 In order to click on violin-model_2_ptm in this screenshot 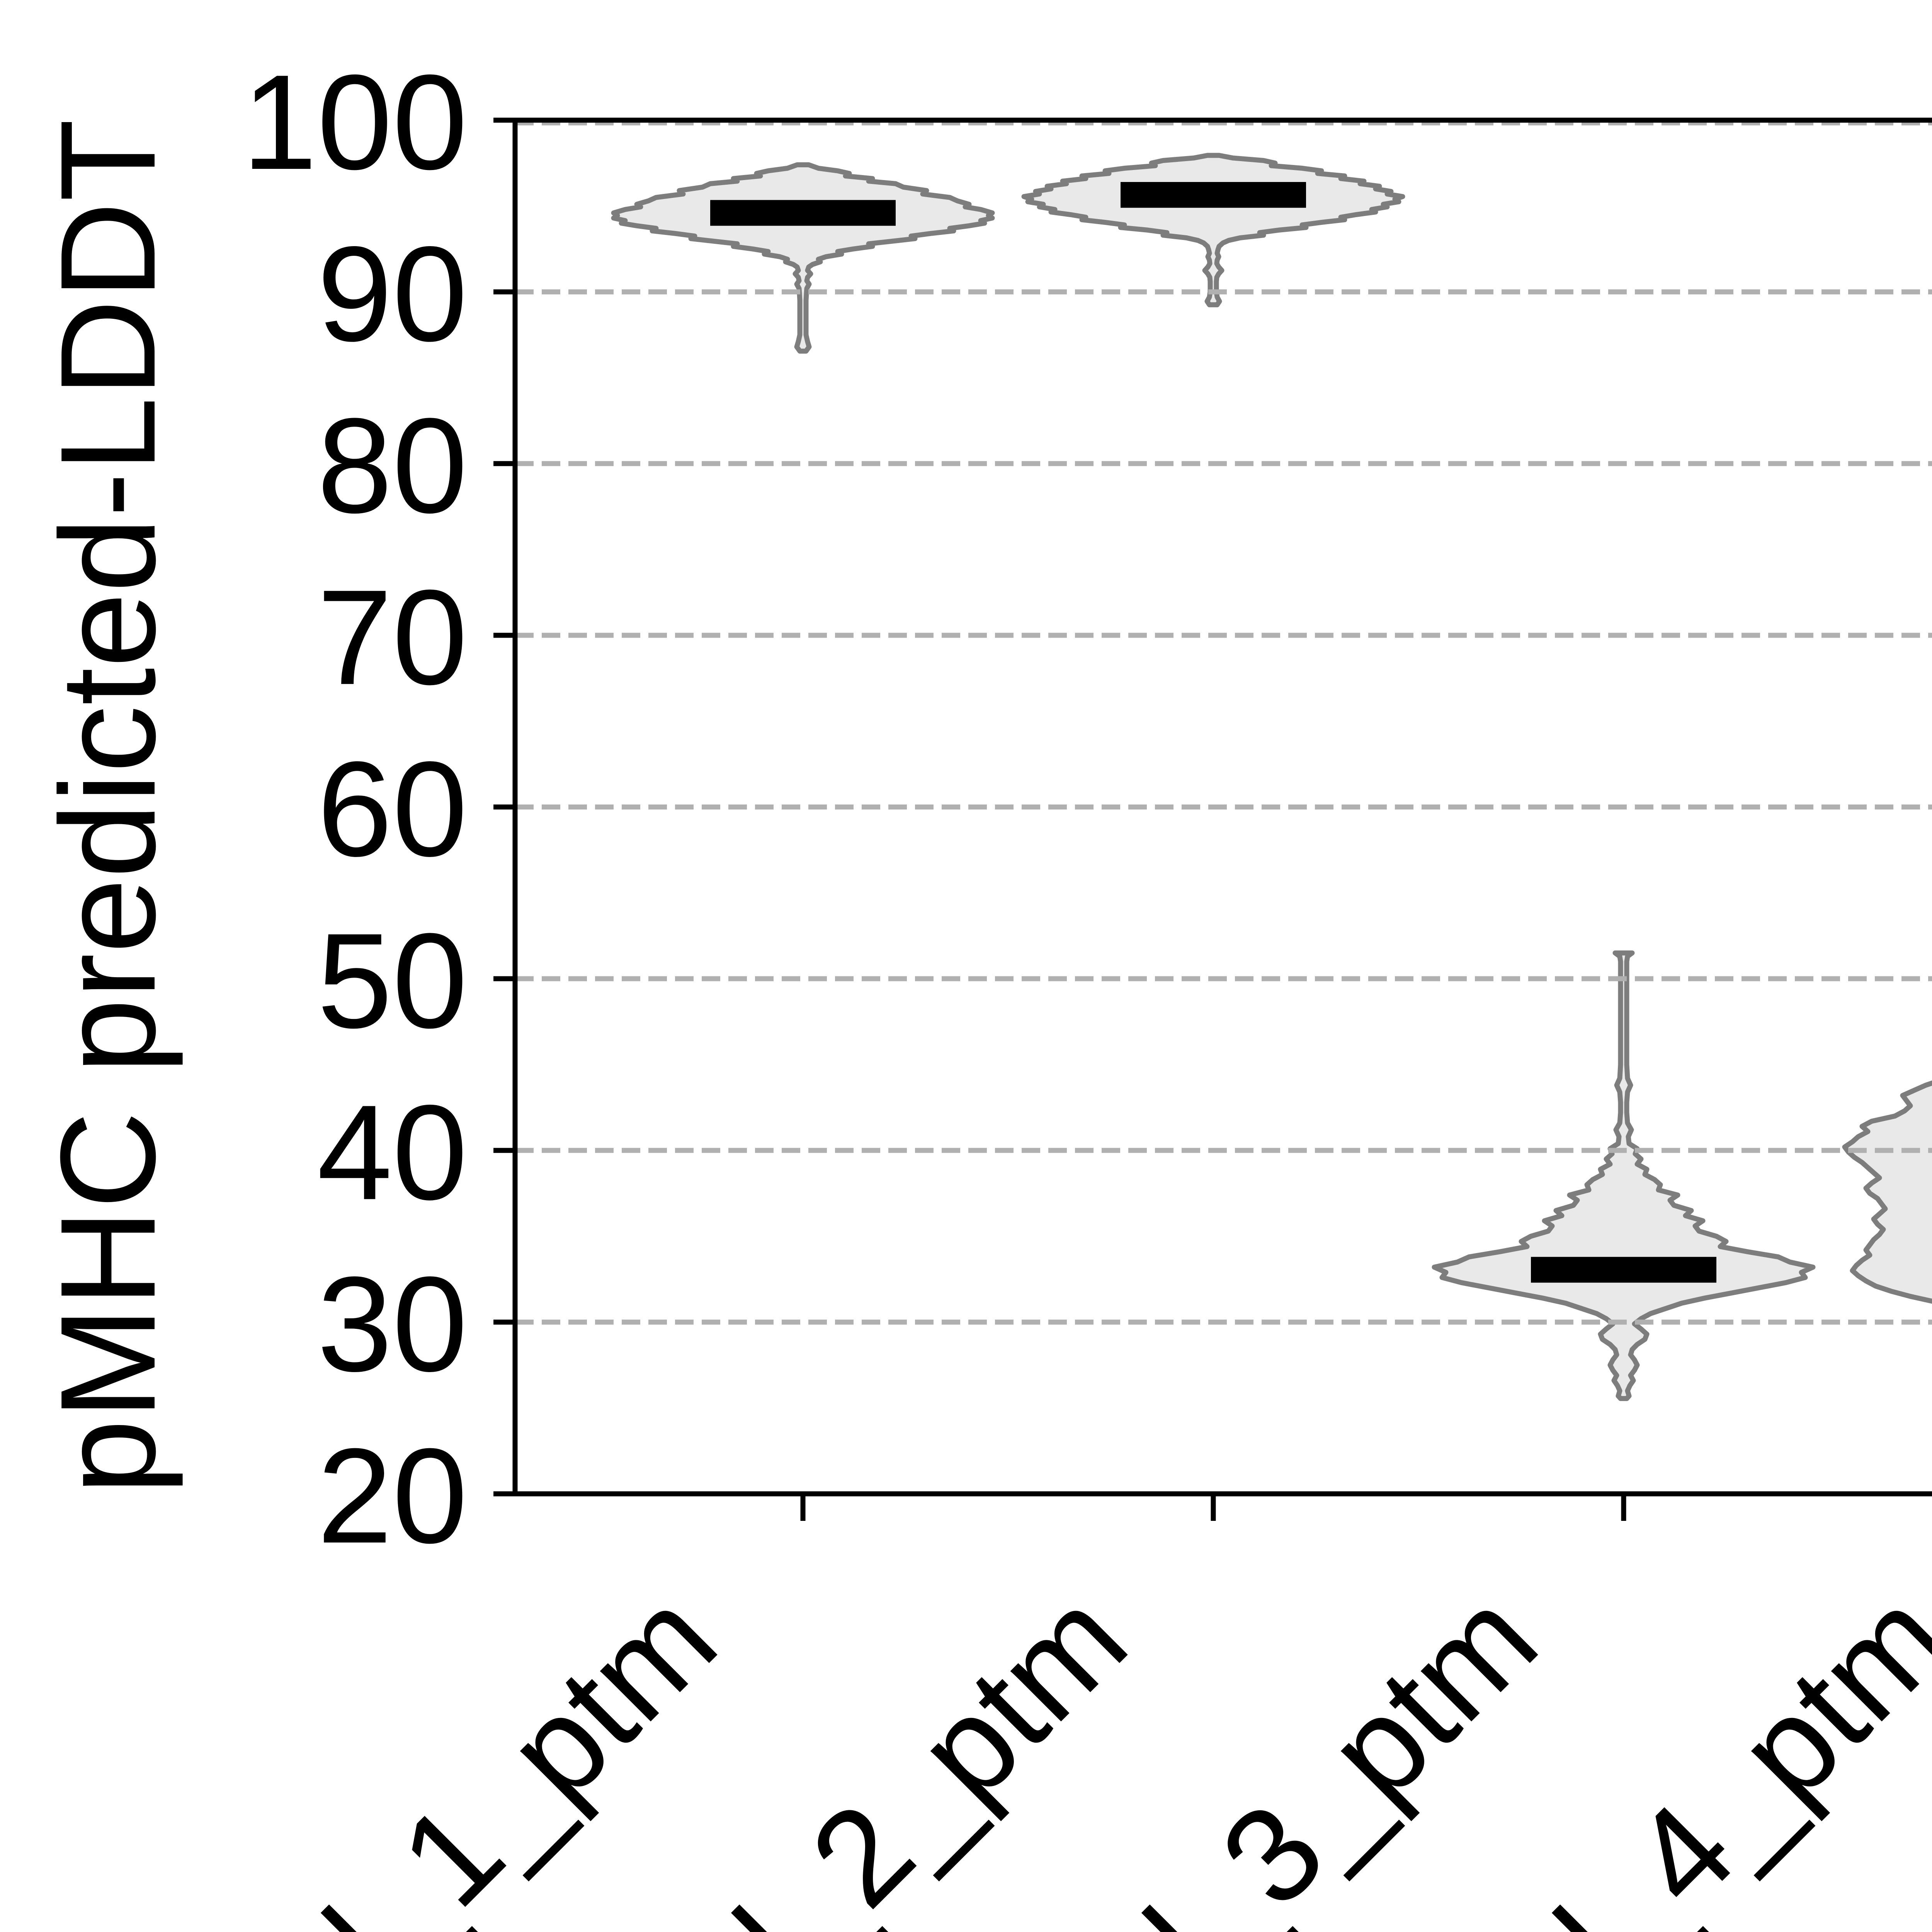, I will do `click(1213, 230)`.